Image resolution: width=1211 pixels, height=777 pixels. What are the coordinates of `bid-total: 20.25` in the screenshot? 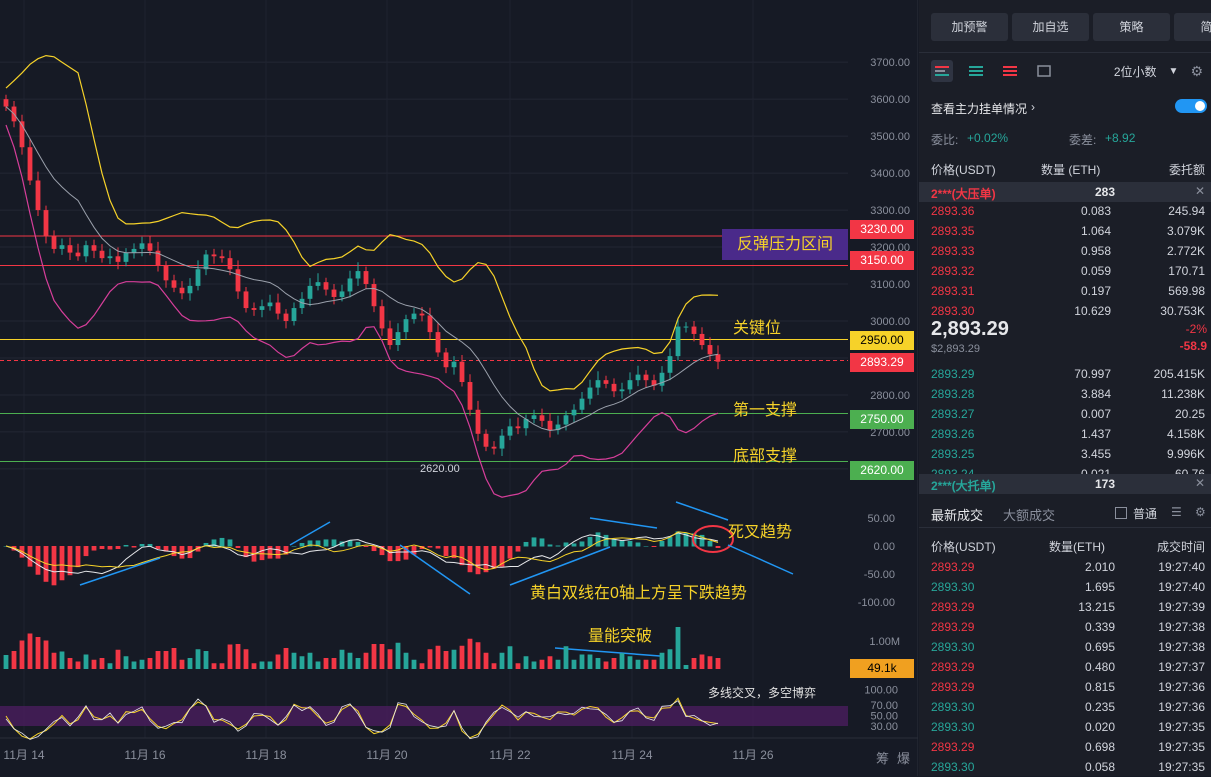 It's located at (1189, 414).